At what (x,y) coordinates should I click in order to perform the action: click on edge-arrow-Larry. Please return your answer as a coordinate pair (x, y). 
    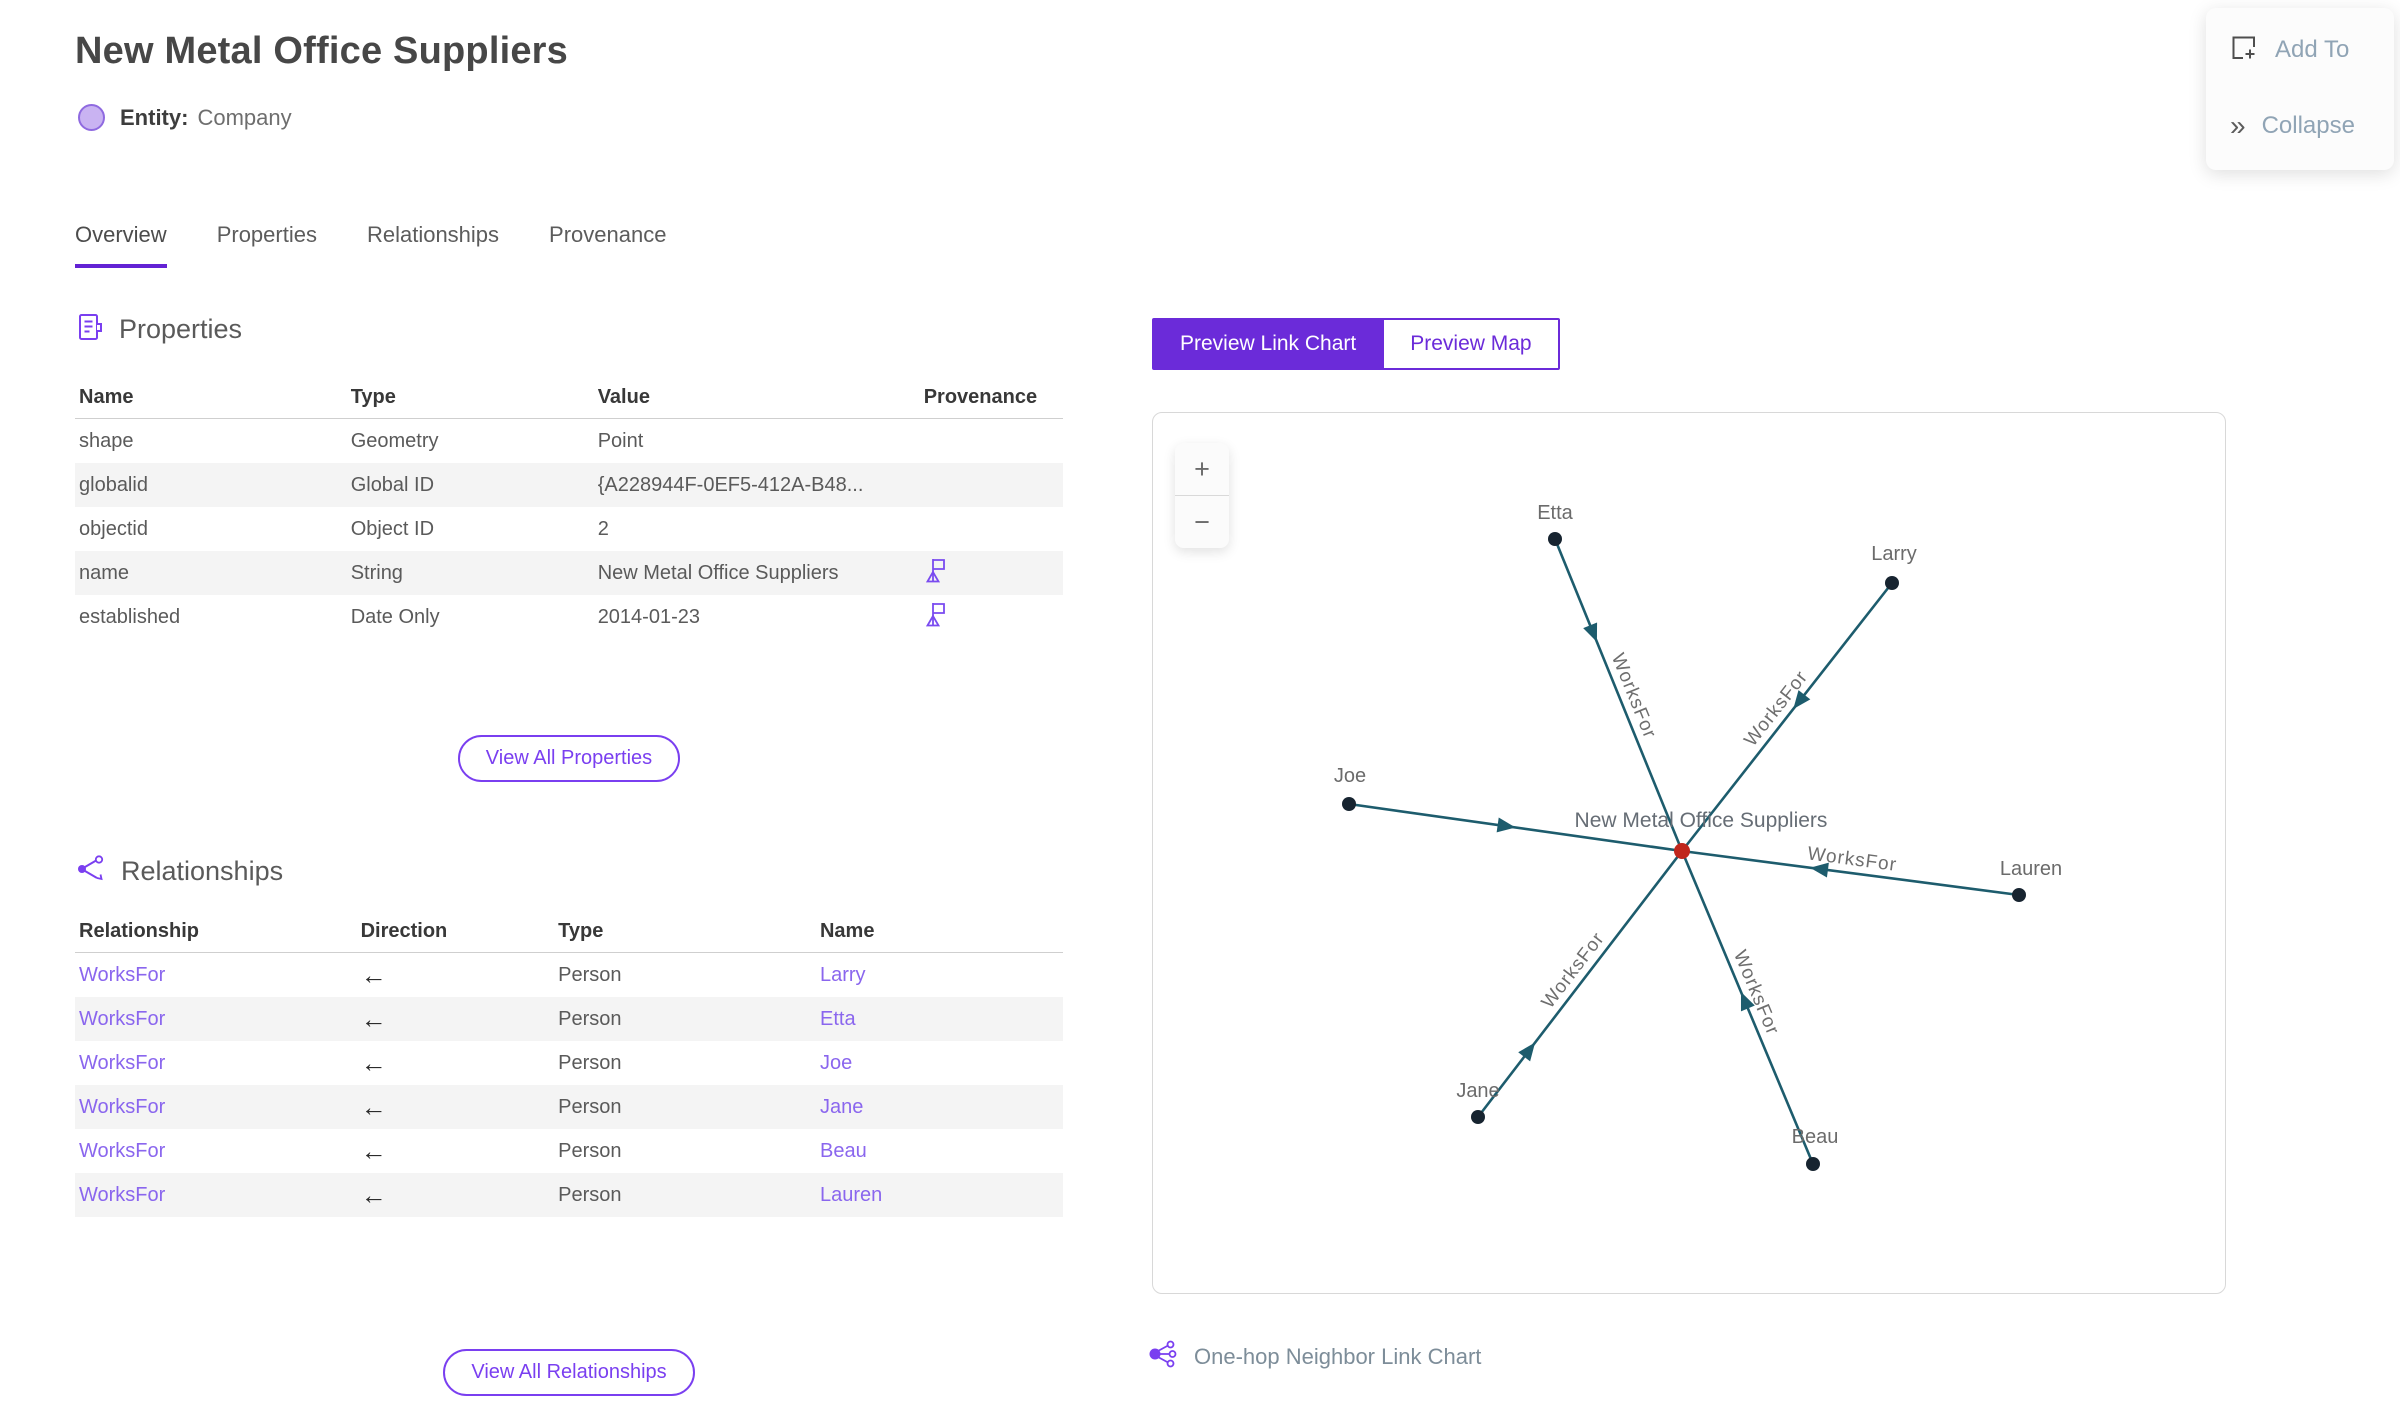
    Looking at the image, I should click on (1802, 699).